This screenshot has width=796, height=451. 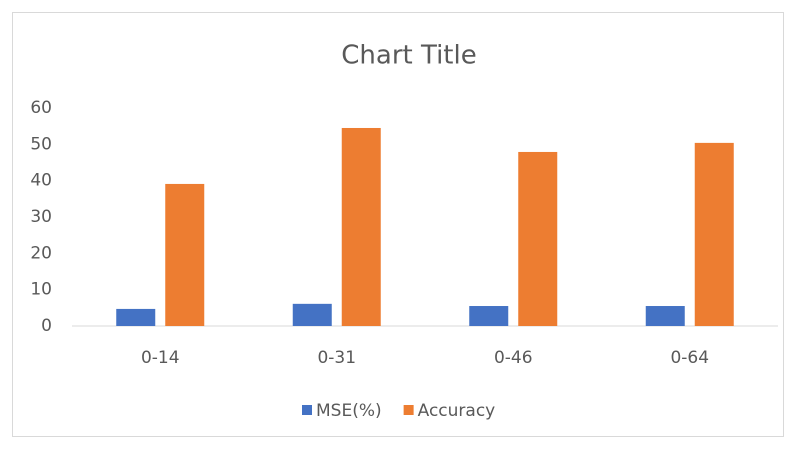 What do you see at coordinates (160, 358) in the screenshot?
I see `x-tick-label: 0-14` at bounding box center [160, 358].